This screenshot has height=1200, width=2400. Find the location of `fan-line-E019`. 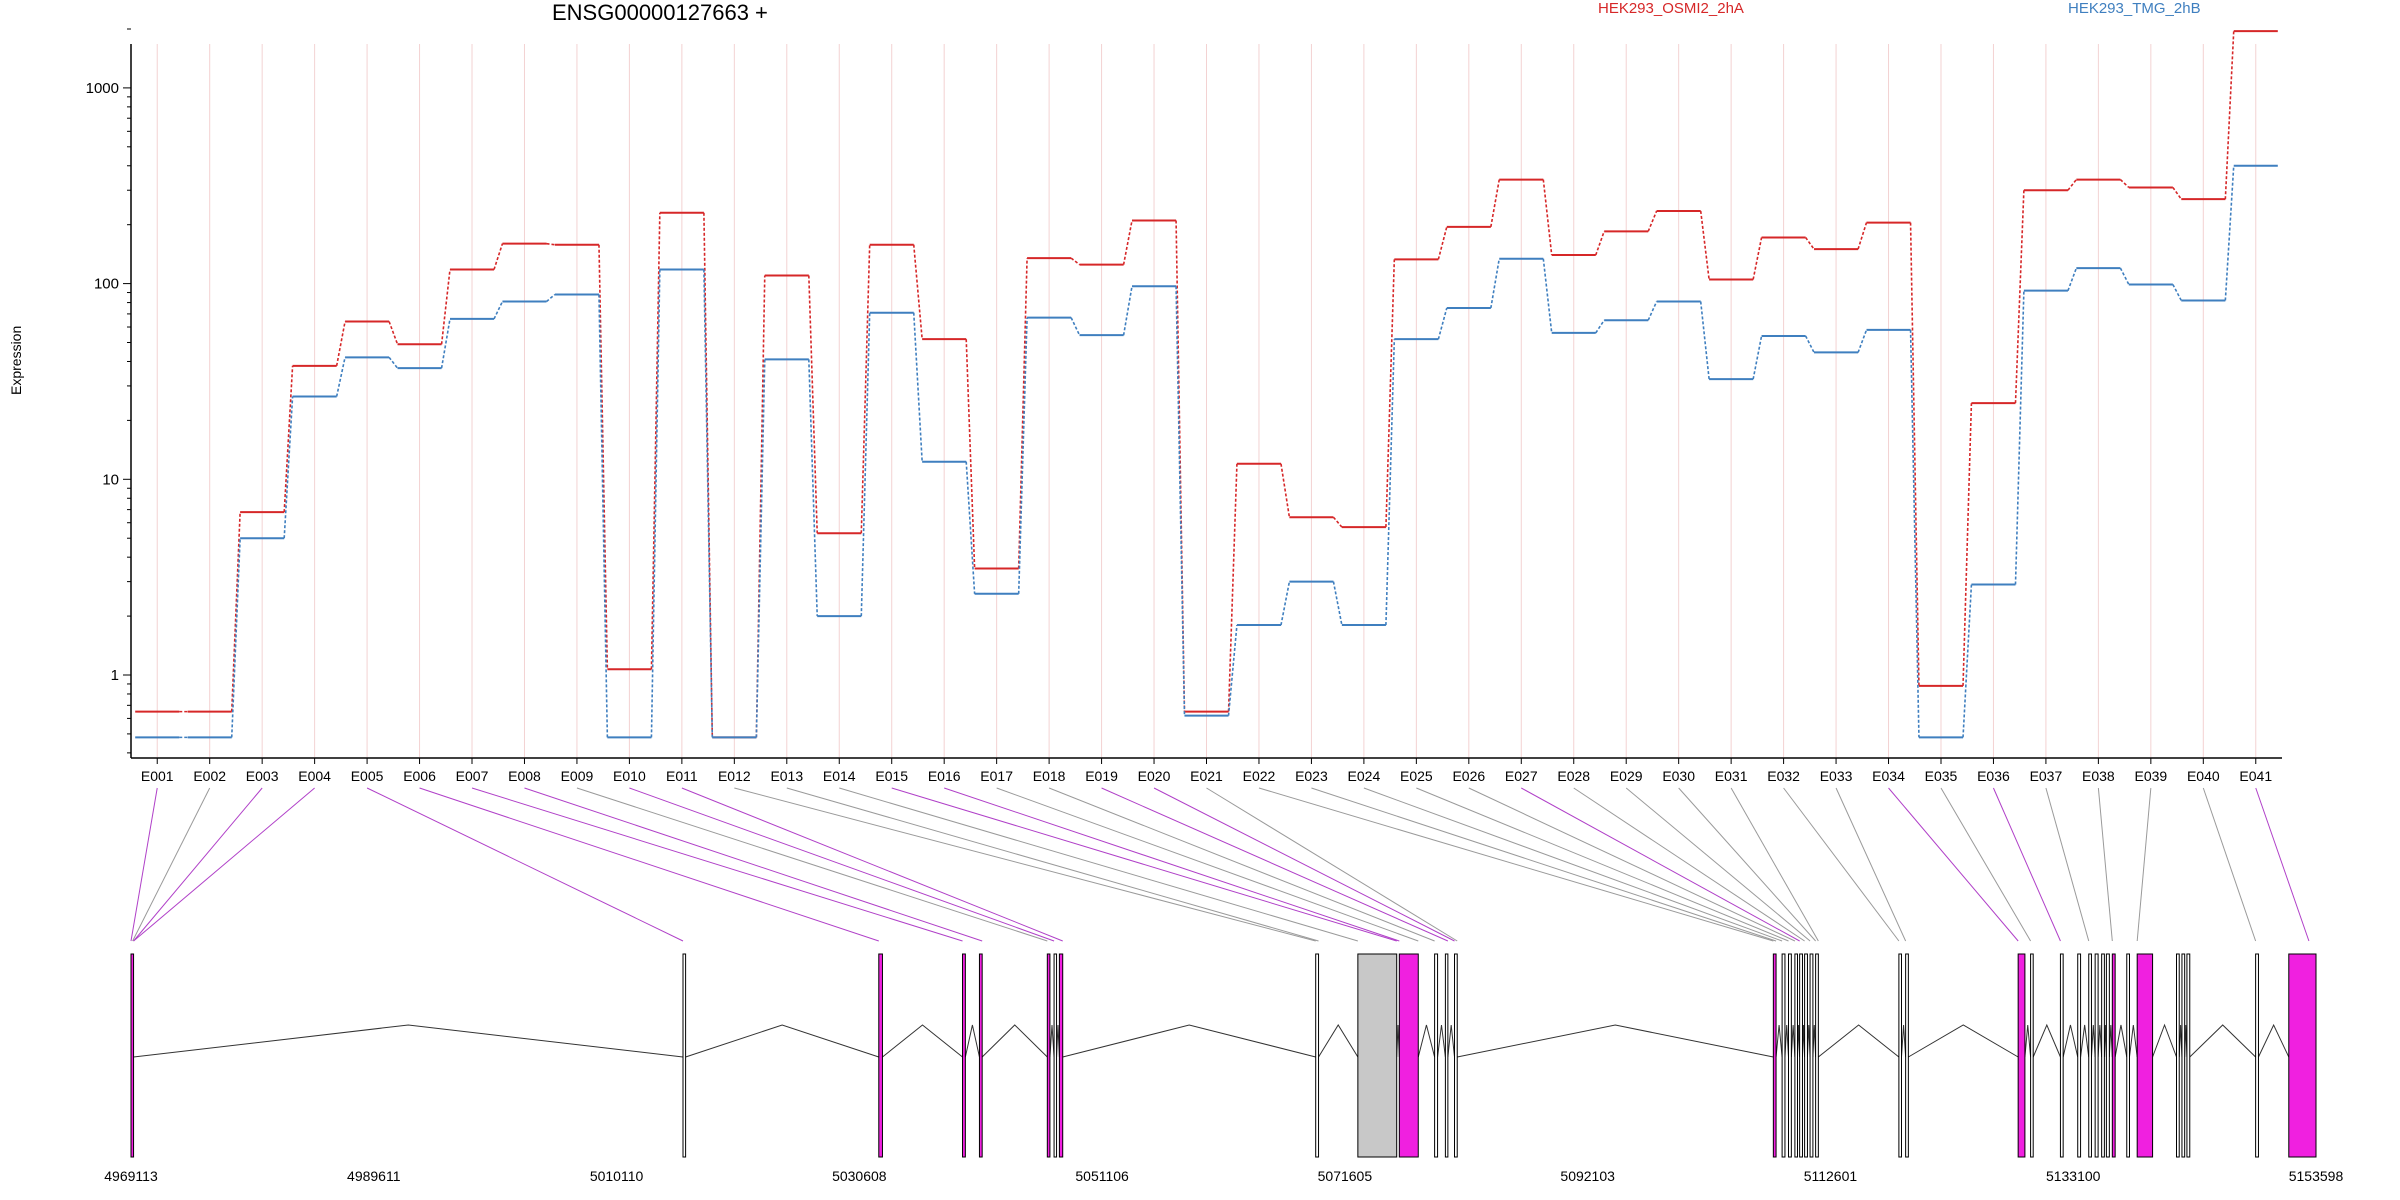

fan-line-E019 is located at coordinates (1275, 864).